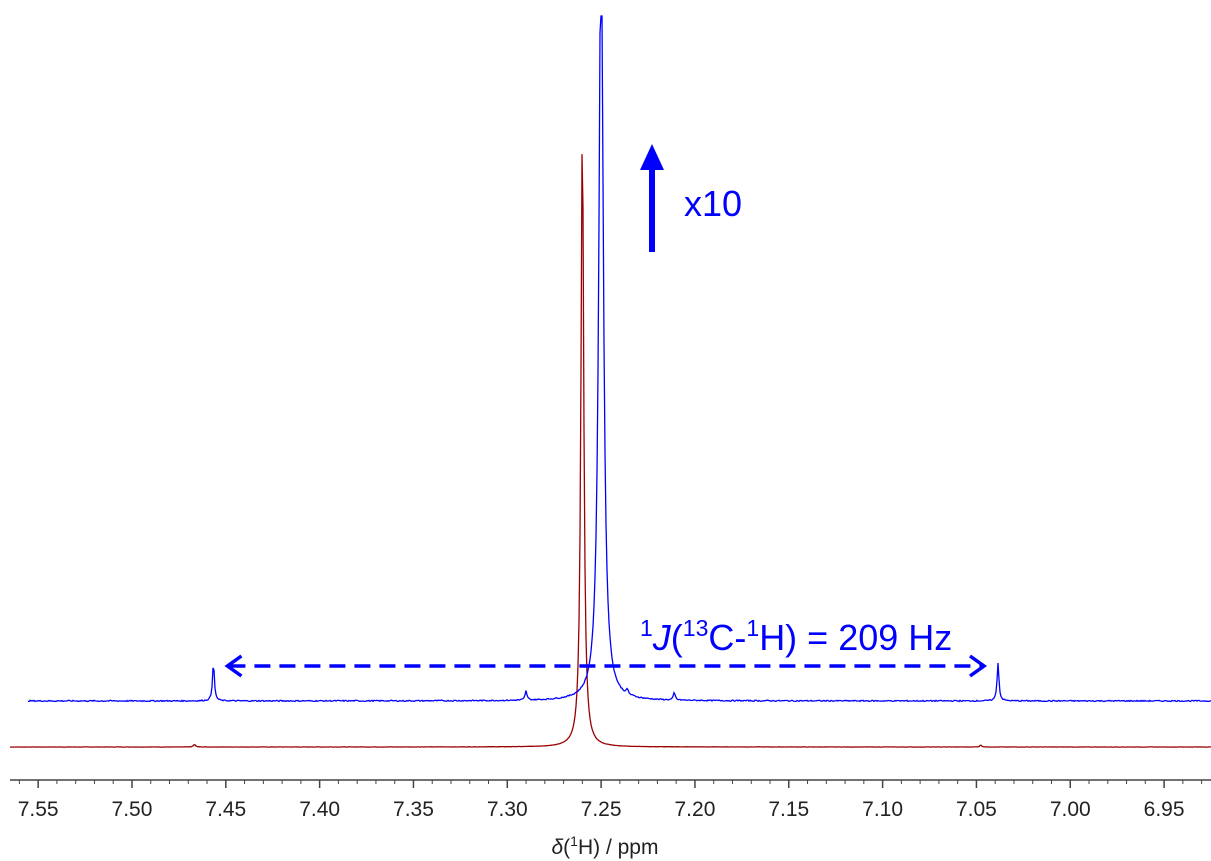 This screenshot has width=1211, height=861. Describe the element at coordinates (413, 809) in the screenshot. I see `x-tick-label: 7.35` at that location.